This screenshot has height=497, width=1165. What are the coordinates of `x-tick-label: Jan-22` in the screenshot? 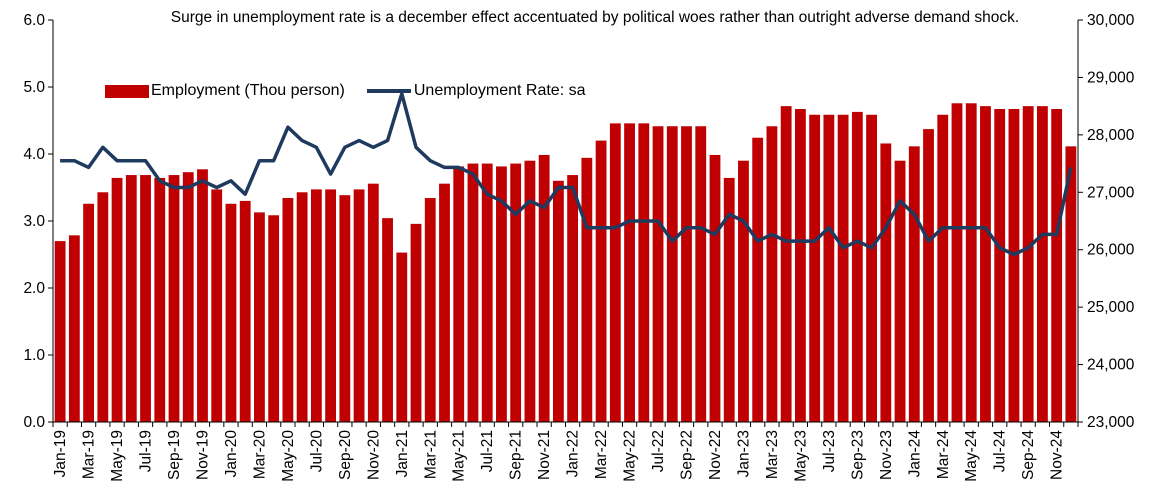 It's located at (573, 453).